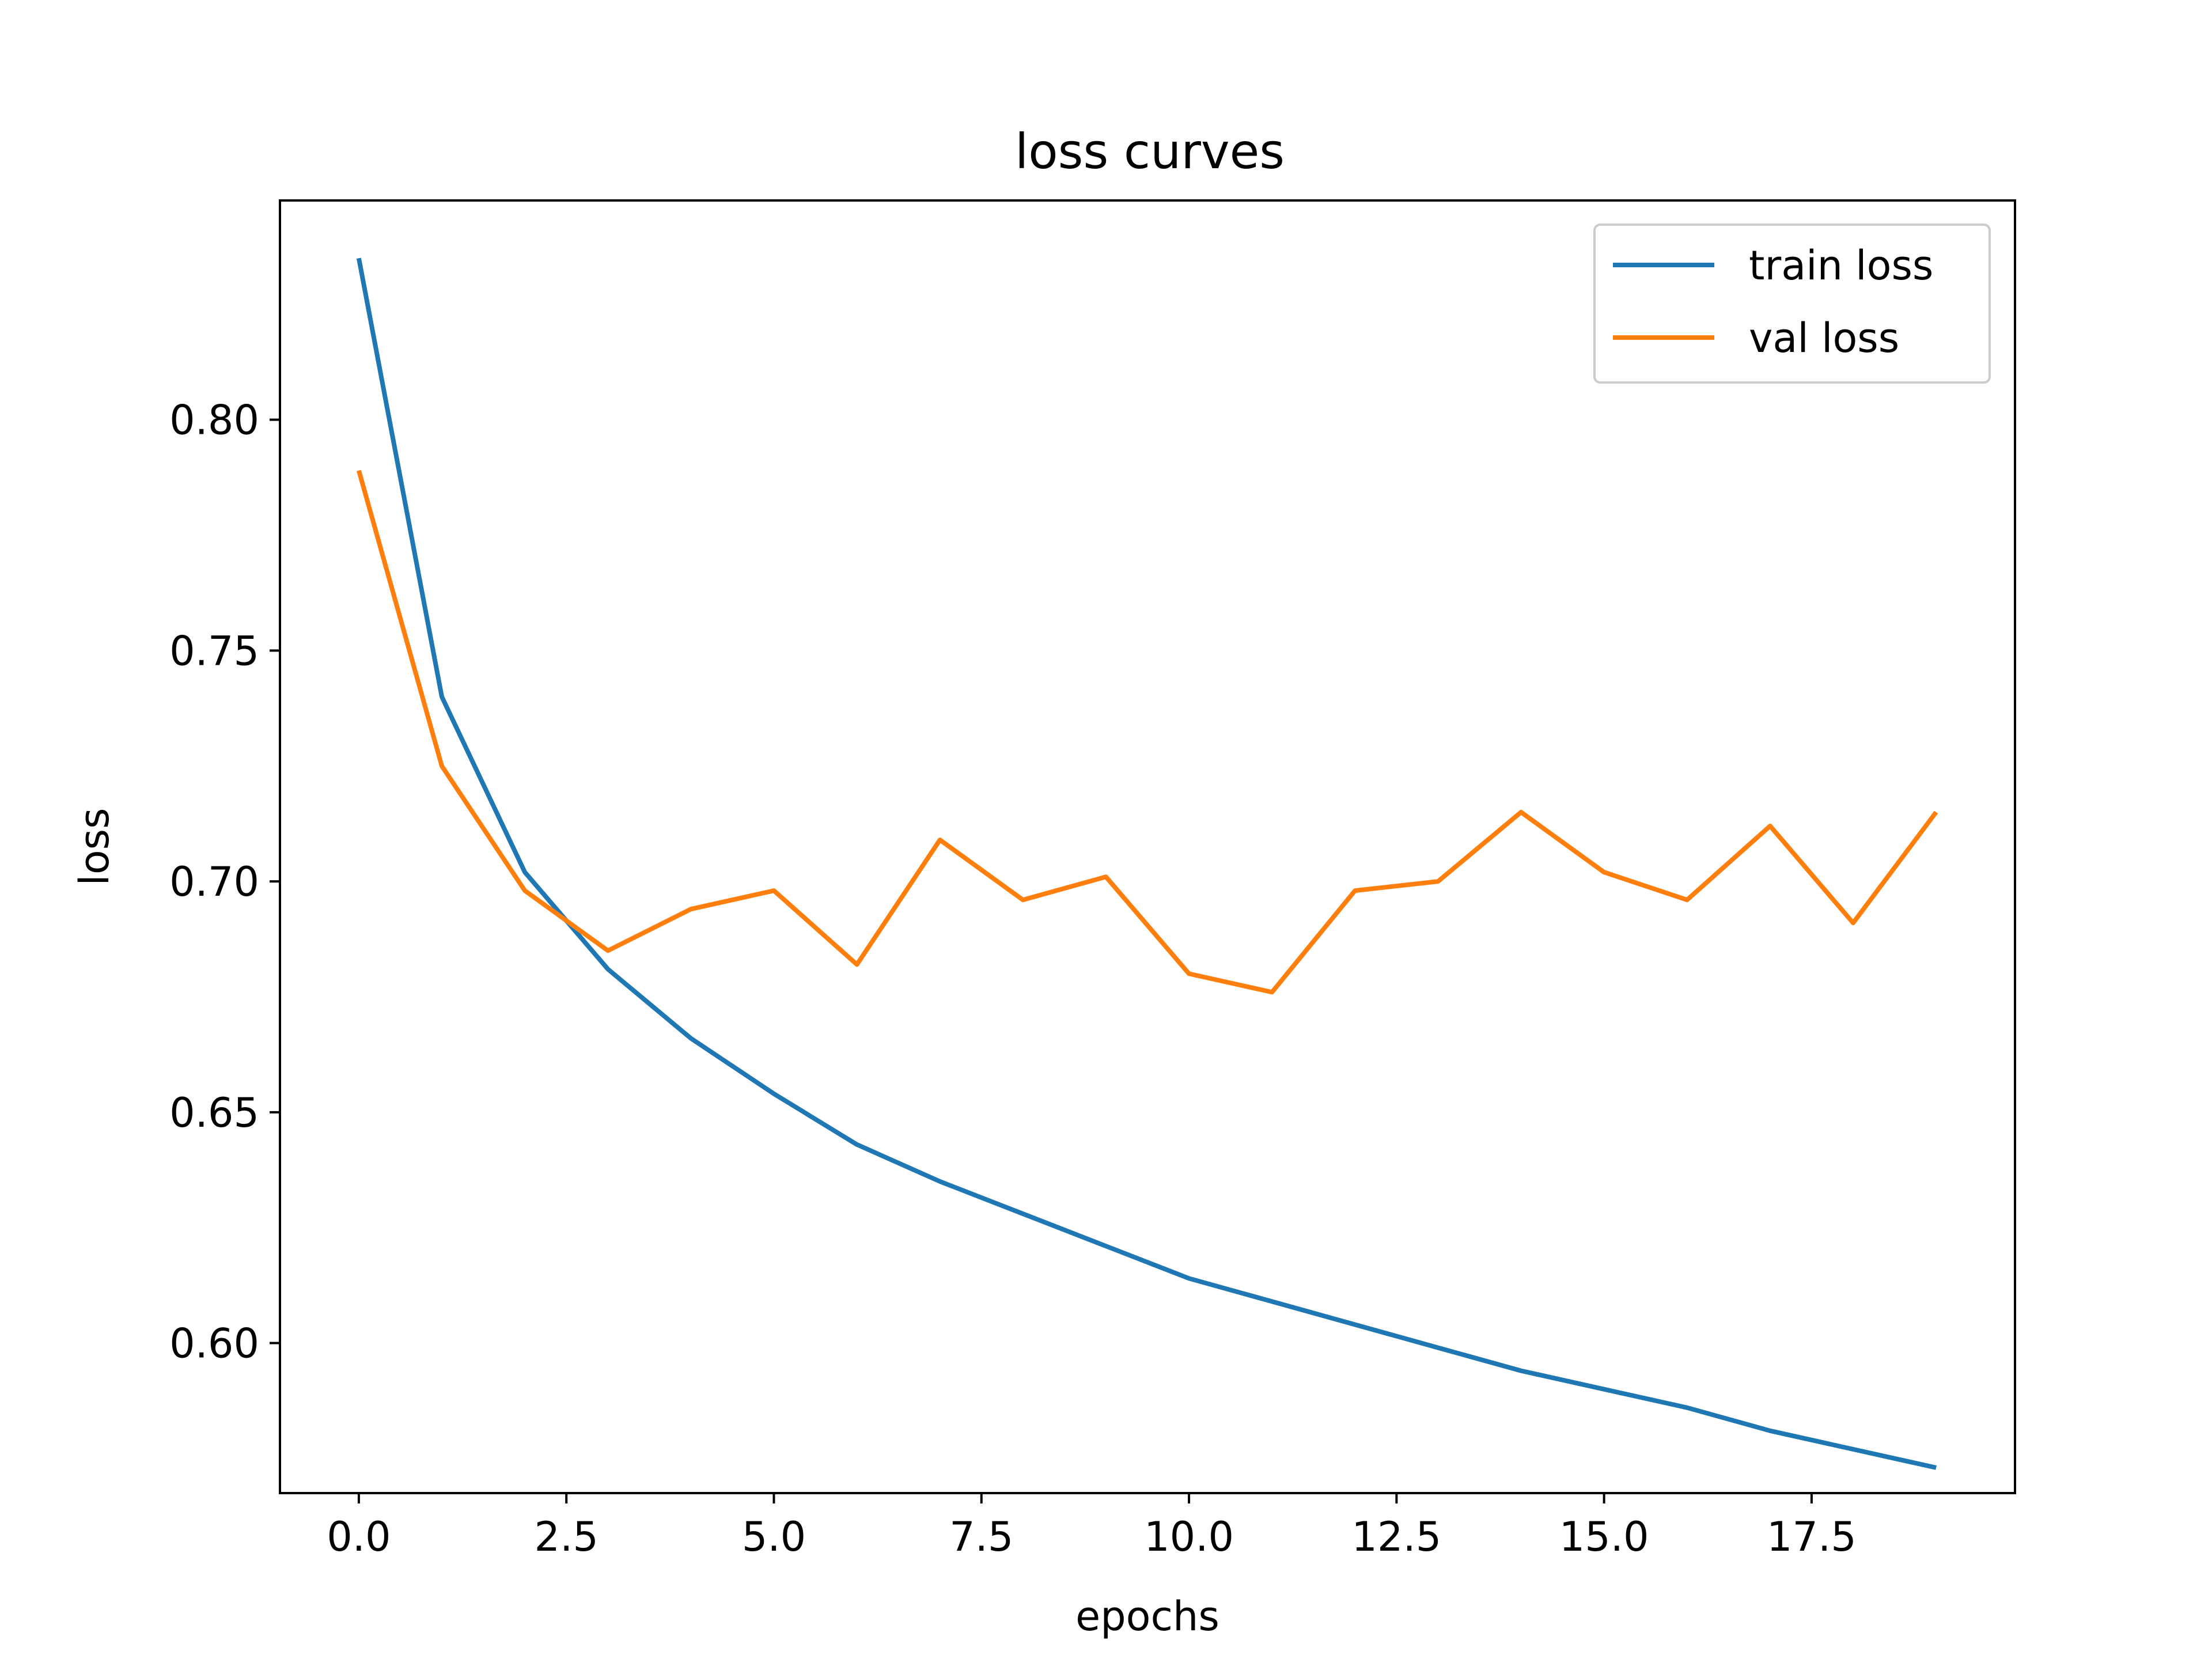 The height and width of the screenshot is (1659, 2212). Describe the element at coordinates (214, 651) in the screenshot. I see `y-tick-label: 0.75` at that location.